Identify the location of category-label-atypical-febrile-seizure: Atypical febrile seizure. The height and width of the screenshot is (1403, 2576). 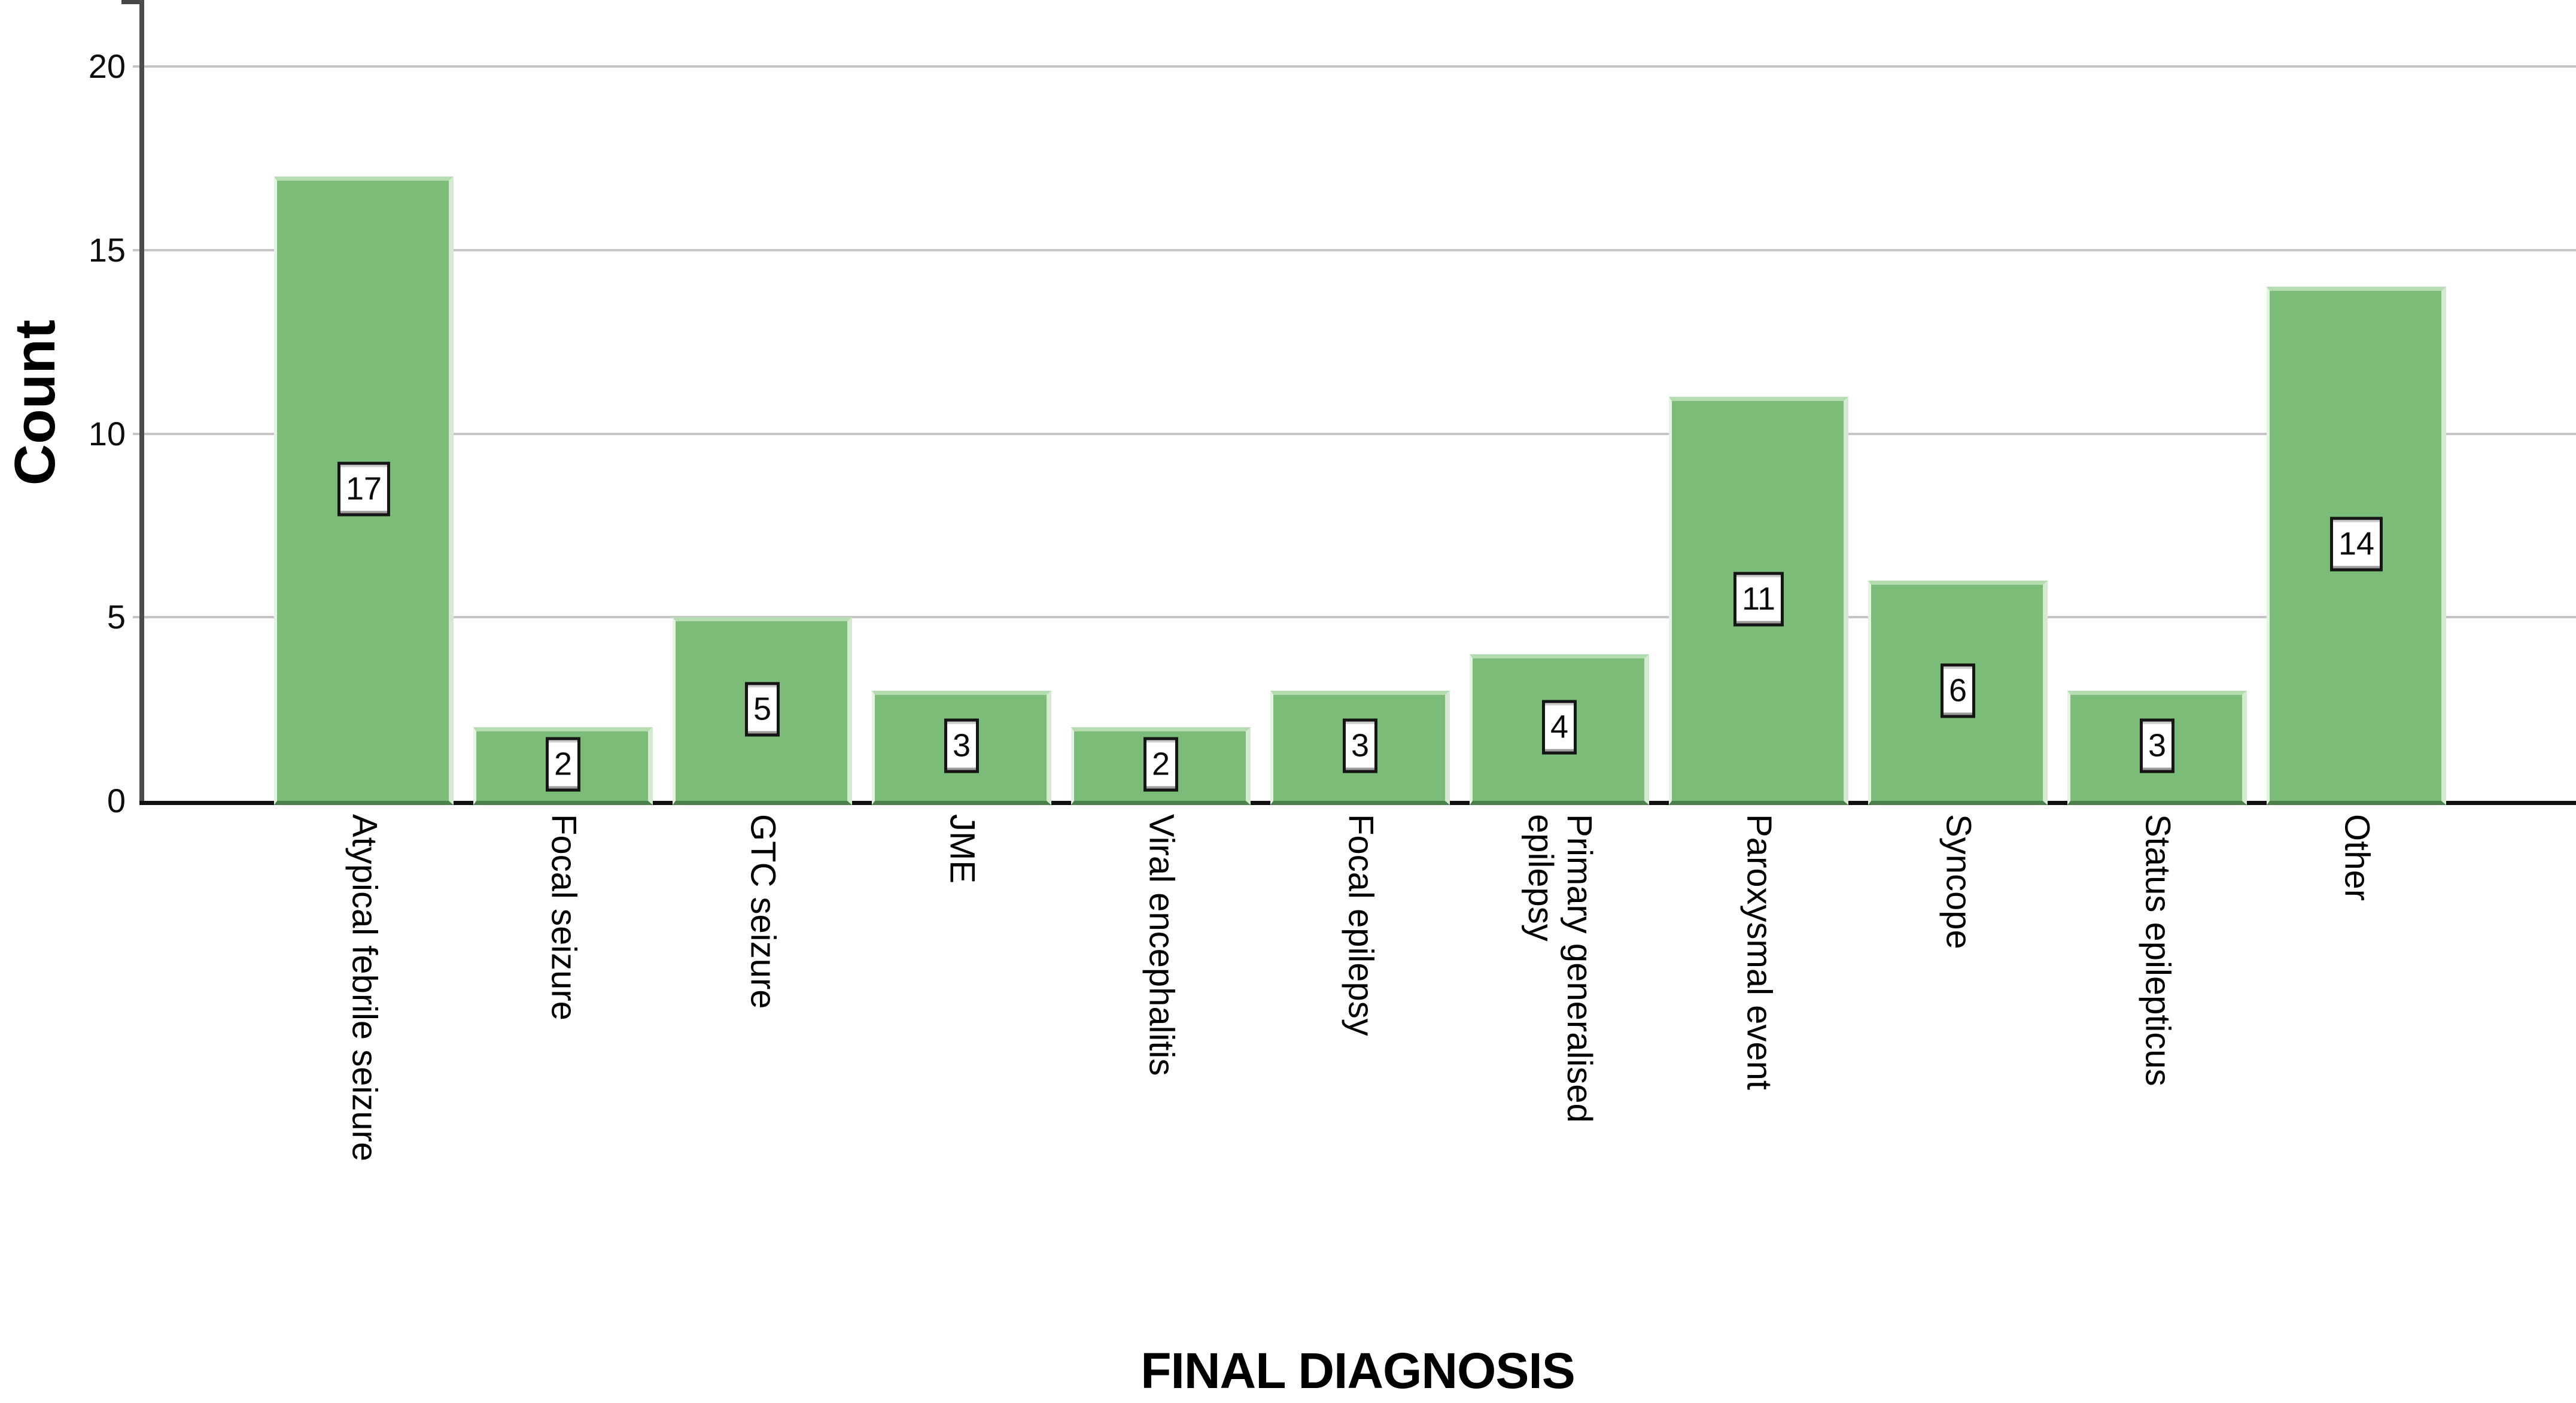
(365, 987).